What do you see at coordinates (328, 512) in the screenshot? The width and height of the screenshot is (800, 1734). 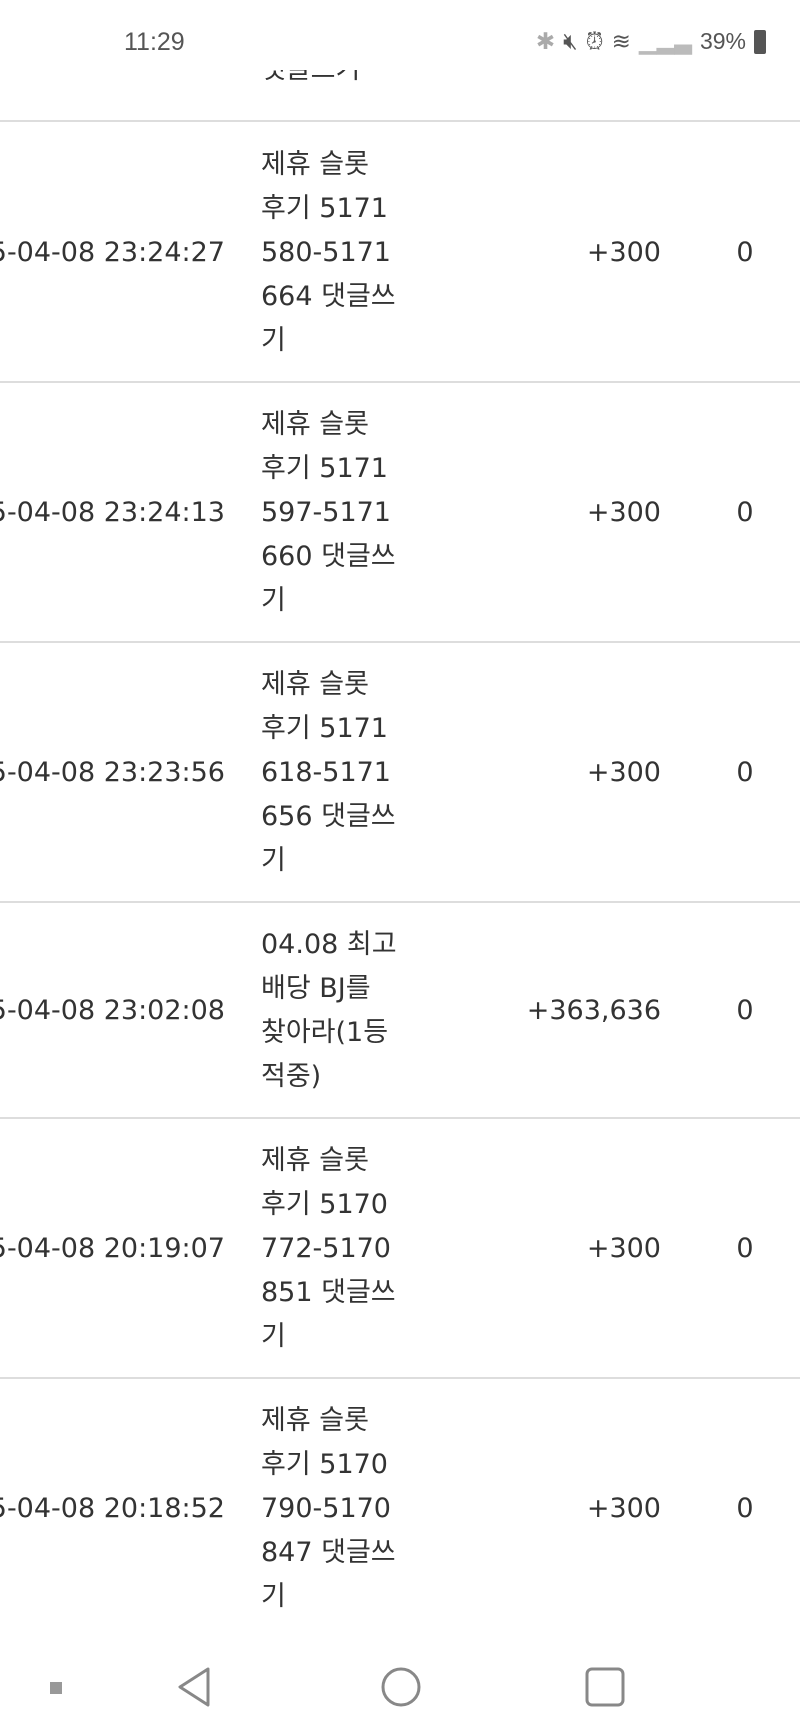 I see `row-title: 제휴 슬롯 후기 5171597-5171660 댓글쓰기` at bounding box center [328, 512].